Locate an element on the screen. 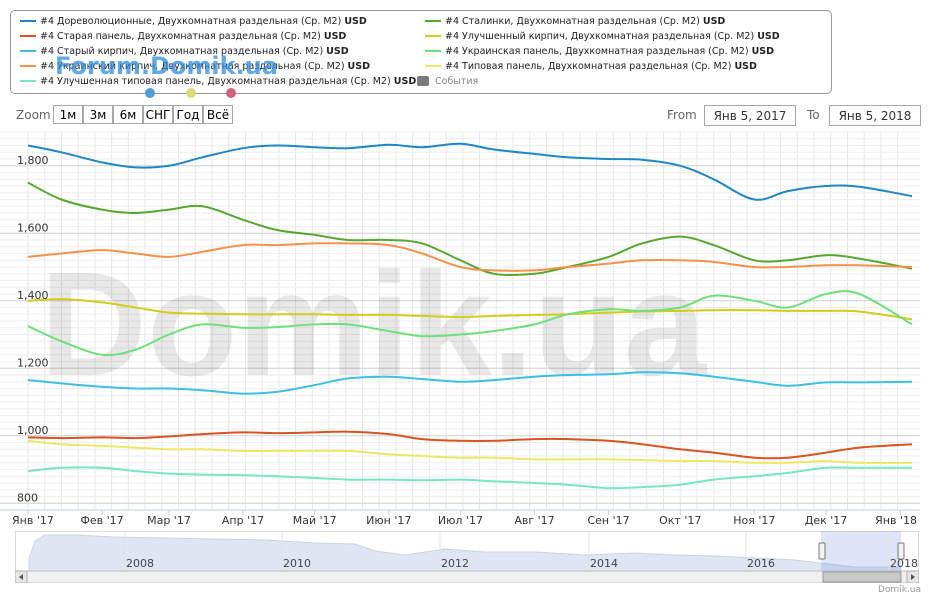 This screenshot has height=600, width=931. range-navigator: 2008 2010 2012 2014 2016 2018 is located at coordinates (467, 557).